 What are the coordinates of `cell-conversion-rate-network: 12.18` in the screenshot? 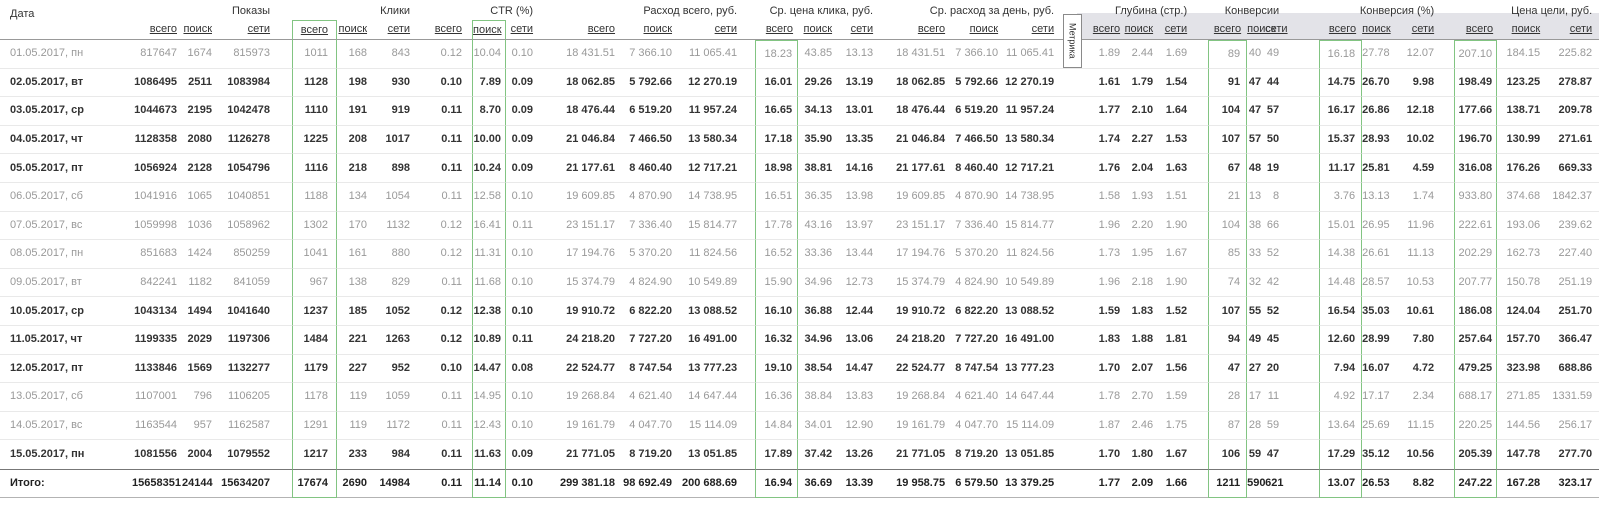 It's located at (1423, 111).